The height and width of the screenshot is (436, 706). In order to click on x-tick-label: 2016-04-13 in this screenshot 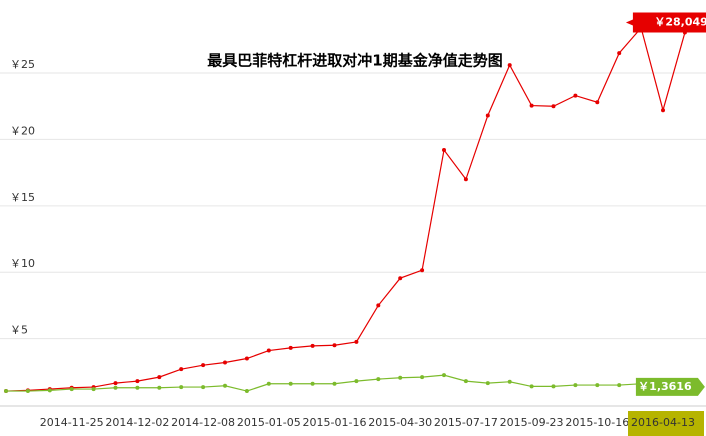, I will do `click(663, 422)`.